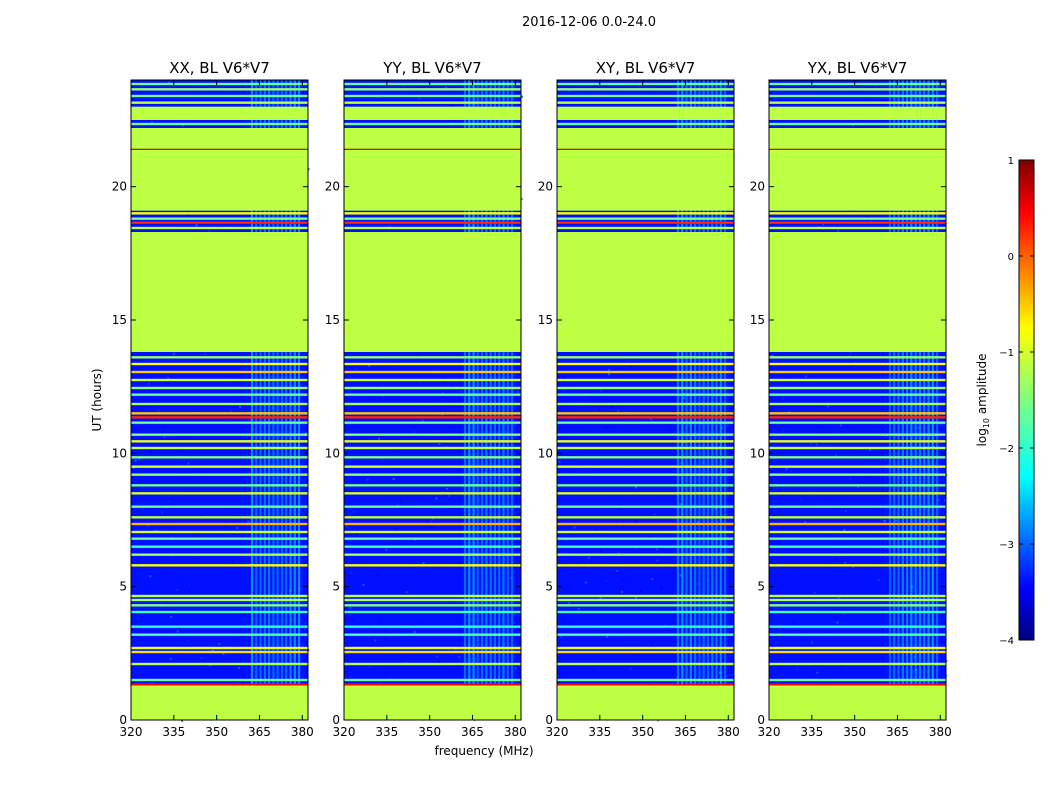 The width and height of the screenshot is (1050, 804). I want to click on y-tick-label: 20, so click(757, 187).